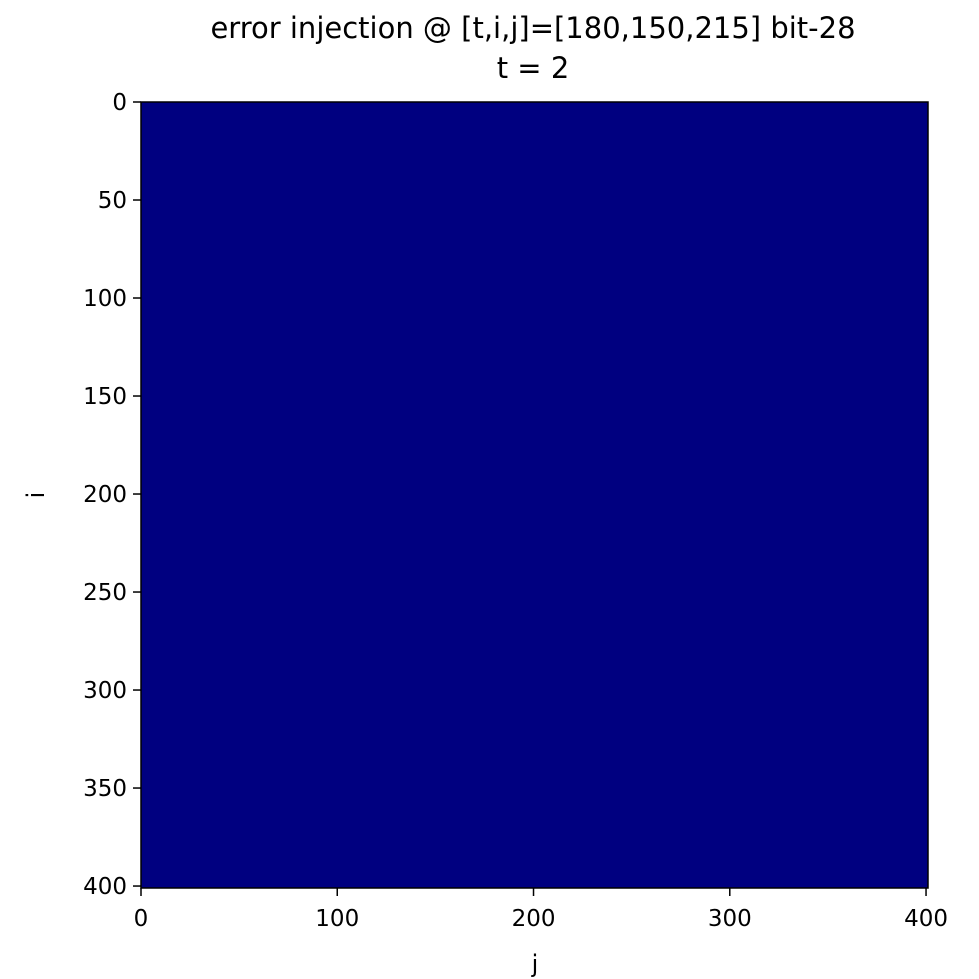 The height and width of the screenshot is (979, 979). Describe the element at coordinates (119, 103) in the screenshot. I see `y-tick-label: 0` at that location.